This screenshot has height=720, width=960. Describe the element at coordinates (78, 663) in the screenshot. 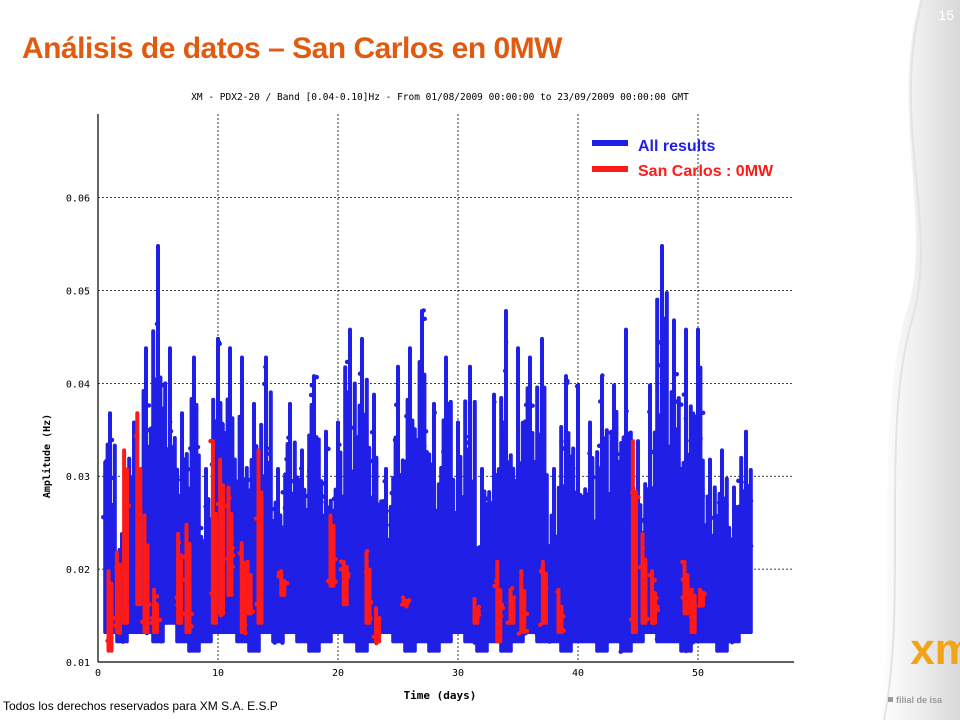

I see `y-tick-label: 0.01` at that location.